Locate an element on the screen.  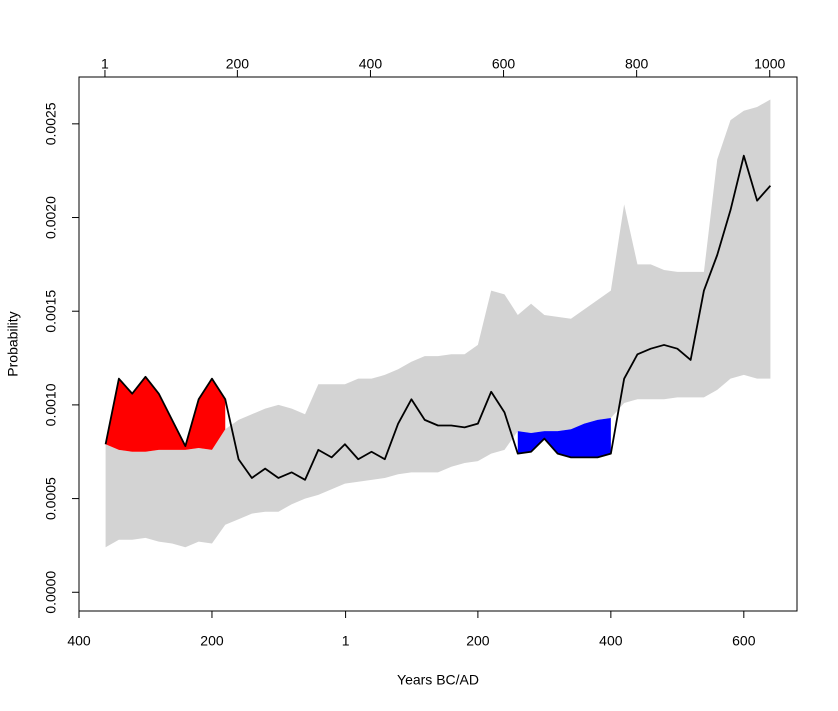
y-tick-label: 0.0005 is located at coordinates (51, 498).